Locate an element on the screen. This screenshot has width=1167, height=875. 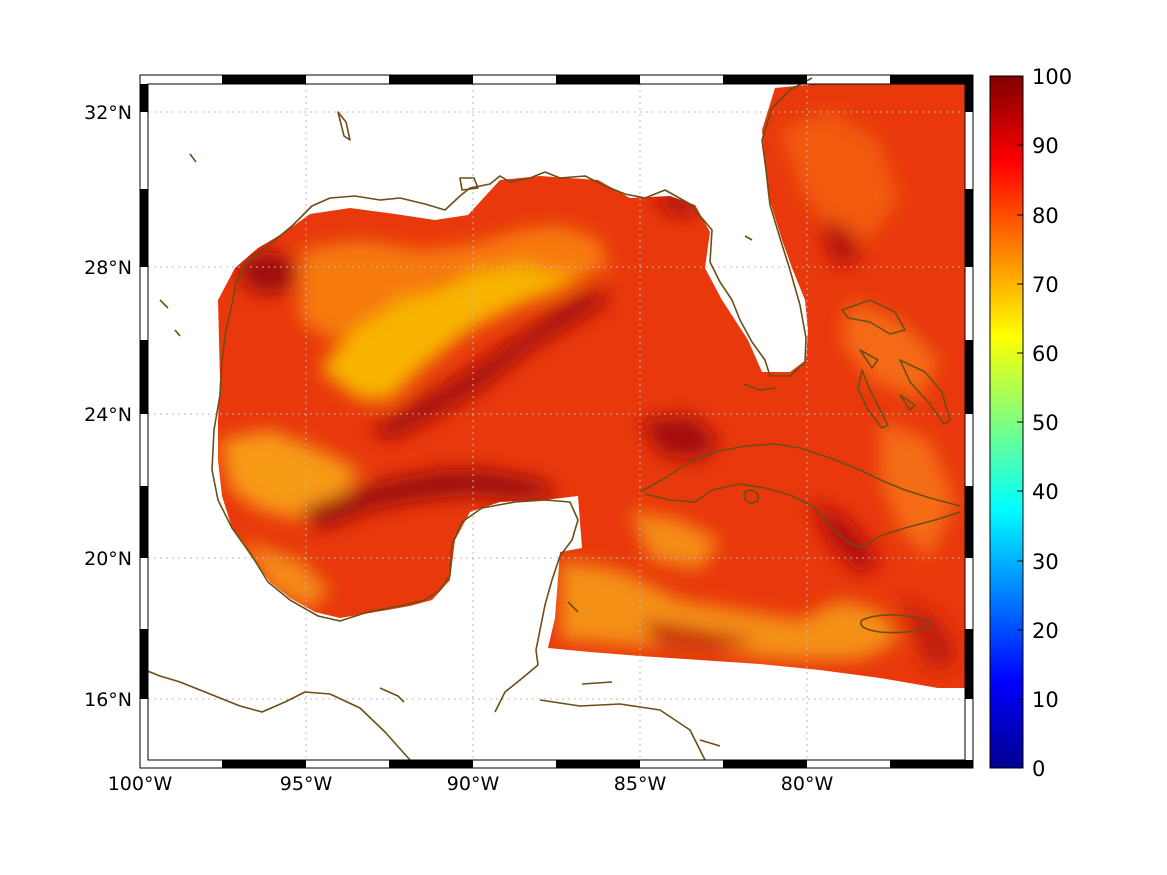
lat-tick-label: 28°N is located at coordinates (108, 268).